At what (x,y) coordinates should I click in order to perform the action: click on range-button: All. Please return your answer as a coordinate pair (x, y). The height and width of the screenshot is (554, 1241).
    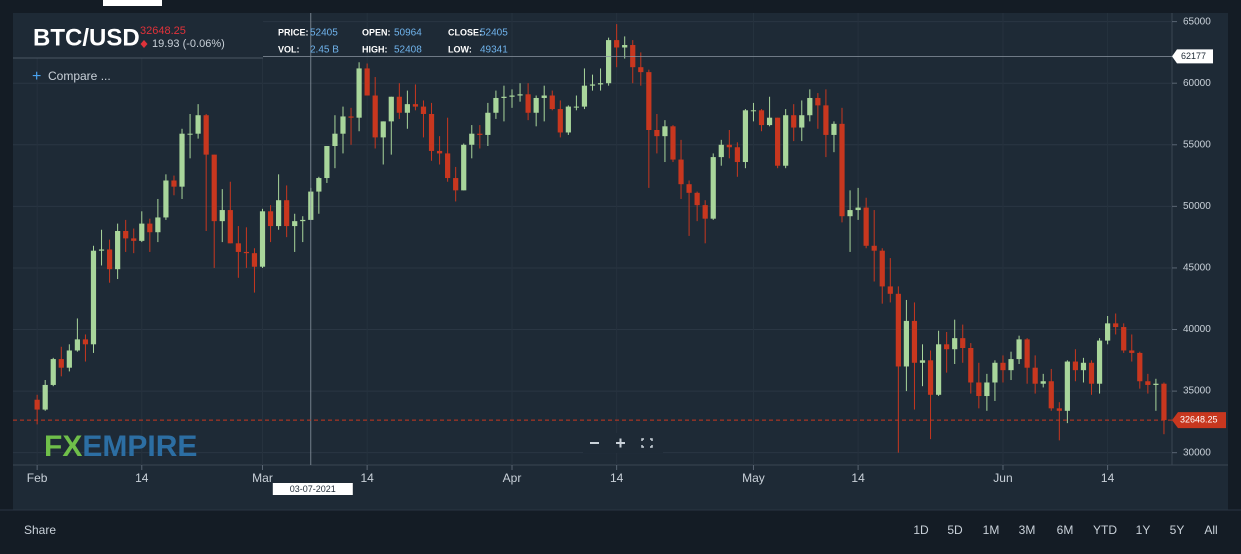
    Looking at the image, I should click on (1210, 530).